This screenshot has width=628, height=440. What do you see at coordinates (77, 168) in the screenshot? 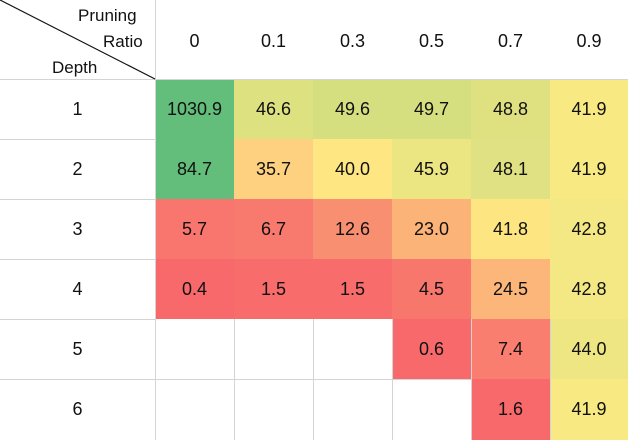
I see `row-header-2: 2` at bounding box center [77, 168].